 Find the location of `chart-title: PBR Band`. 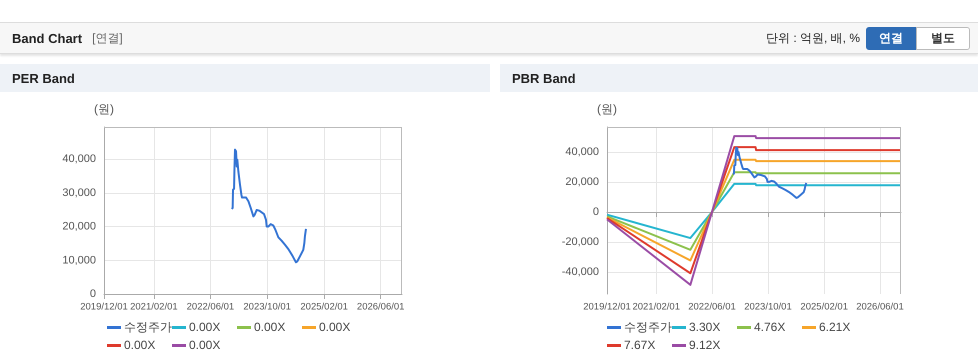

chart-title: PBR Band is located at coordinates (739, 78).